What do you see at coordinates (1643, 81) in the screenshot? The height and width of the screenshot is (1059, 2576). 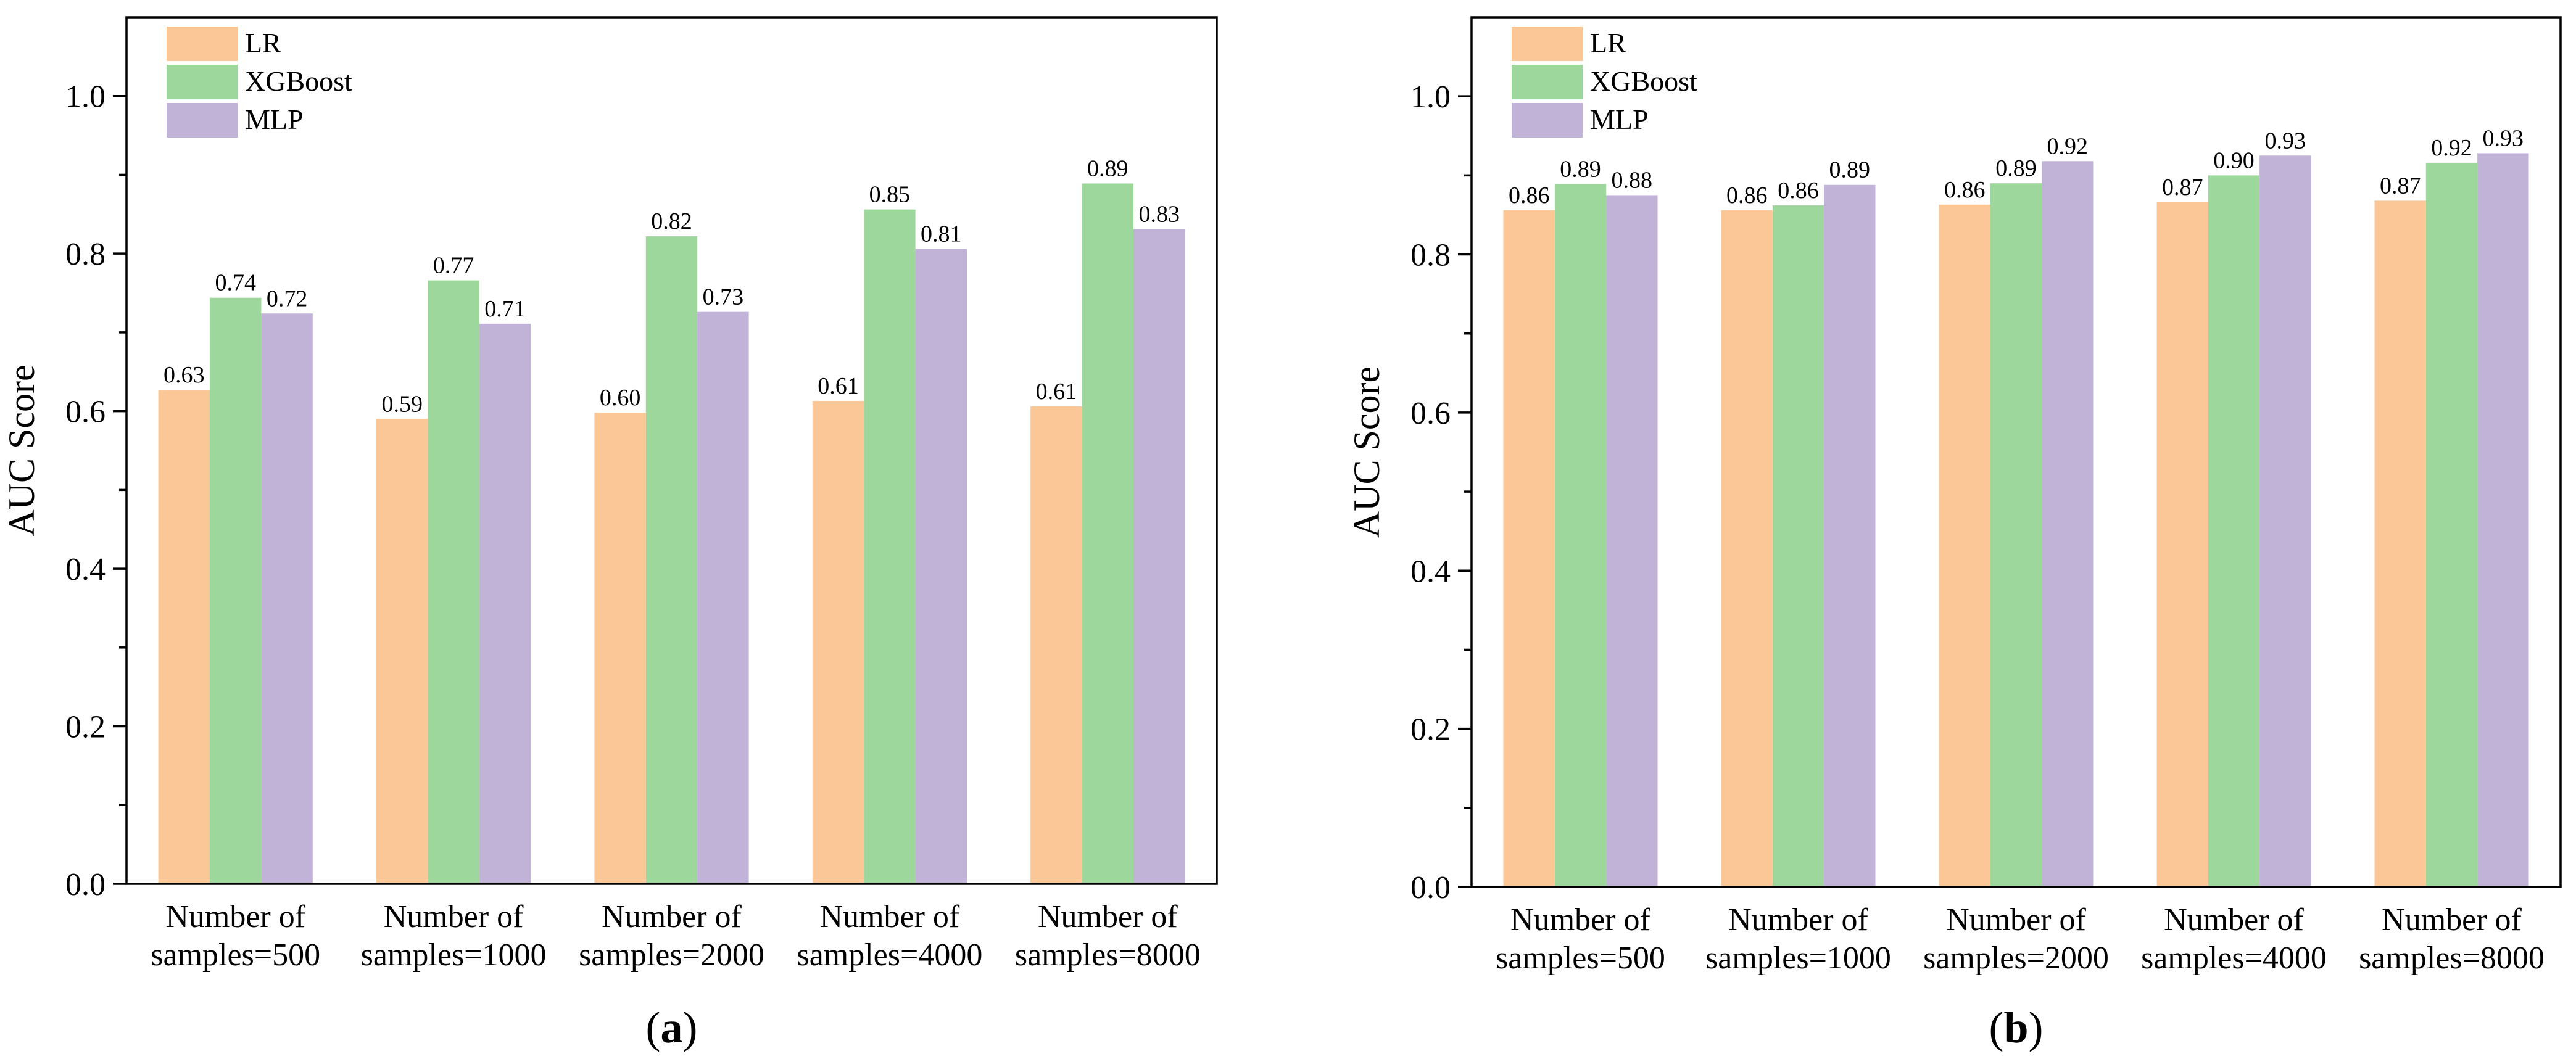 I see `legend-label-xgboost: XGBoost` at bounding box center [1643, 81].